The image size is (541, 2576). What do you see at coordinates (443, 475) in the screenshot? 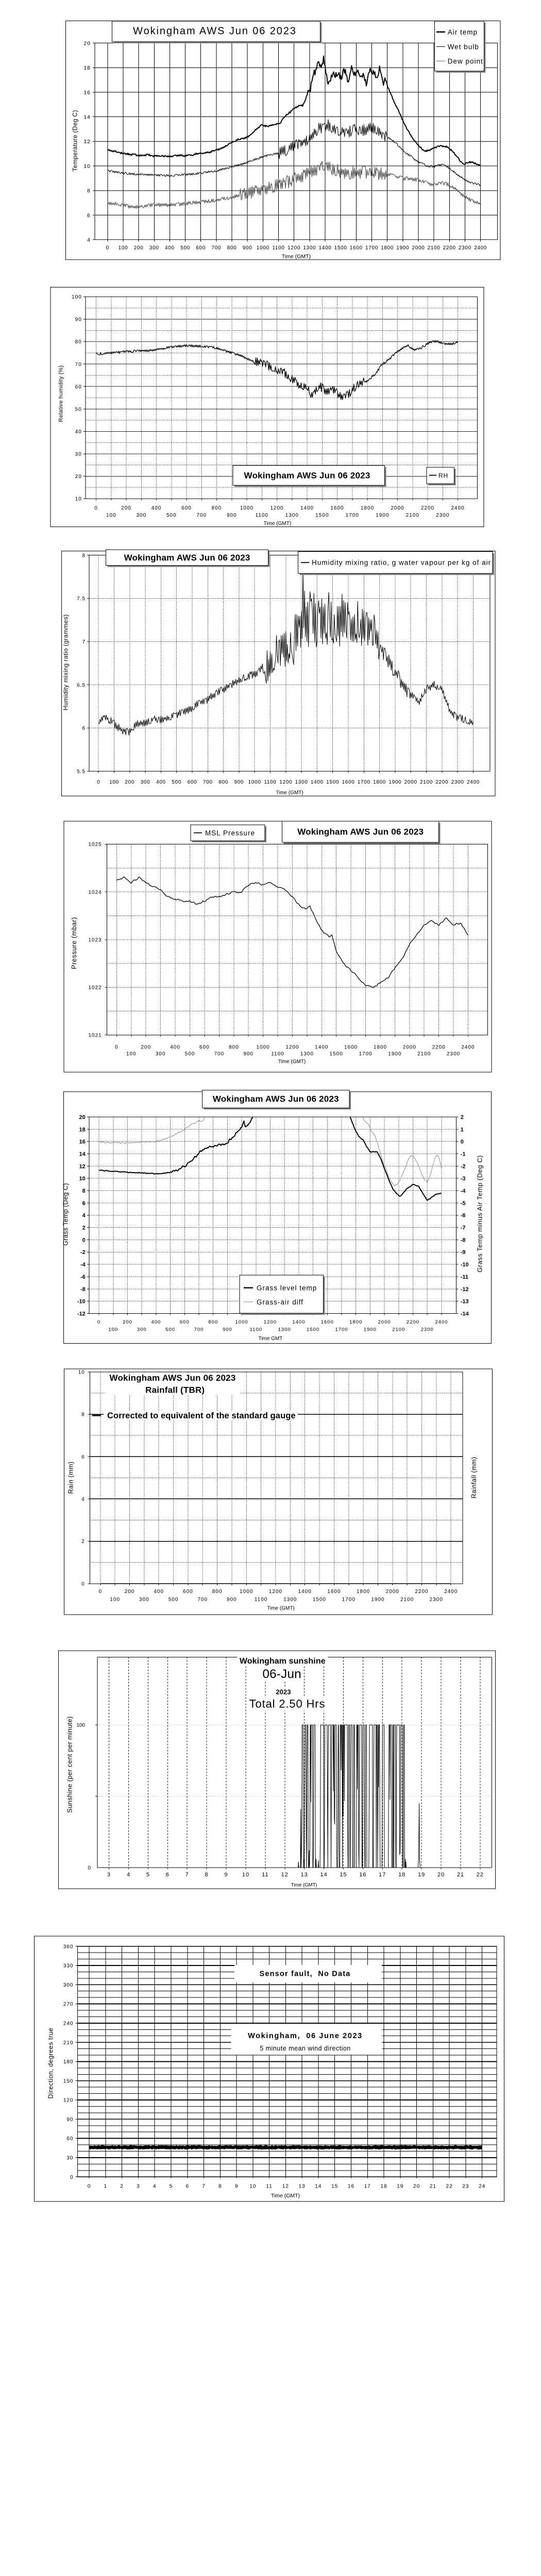
I see `svg-text: RH` at bounding box center [443, 475].